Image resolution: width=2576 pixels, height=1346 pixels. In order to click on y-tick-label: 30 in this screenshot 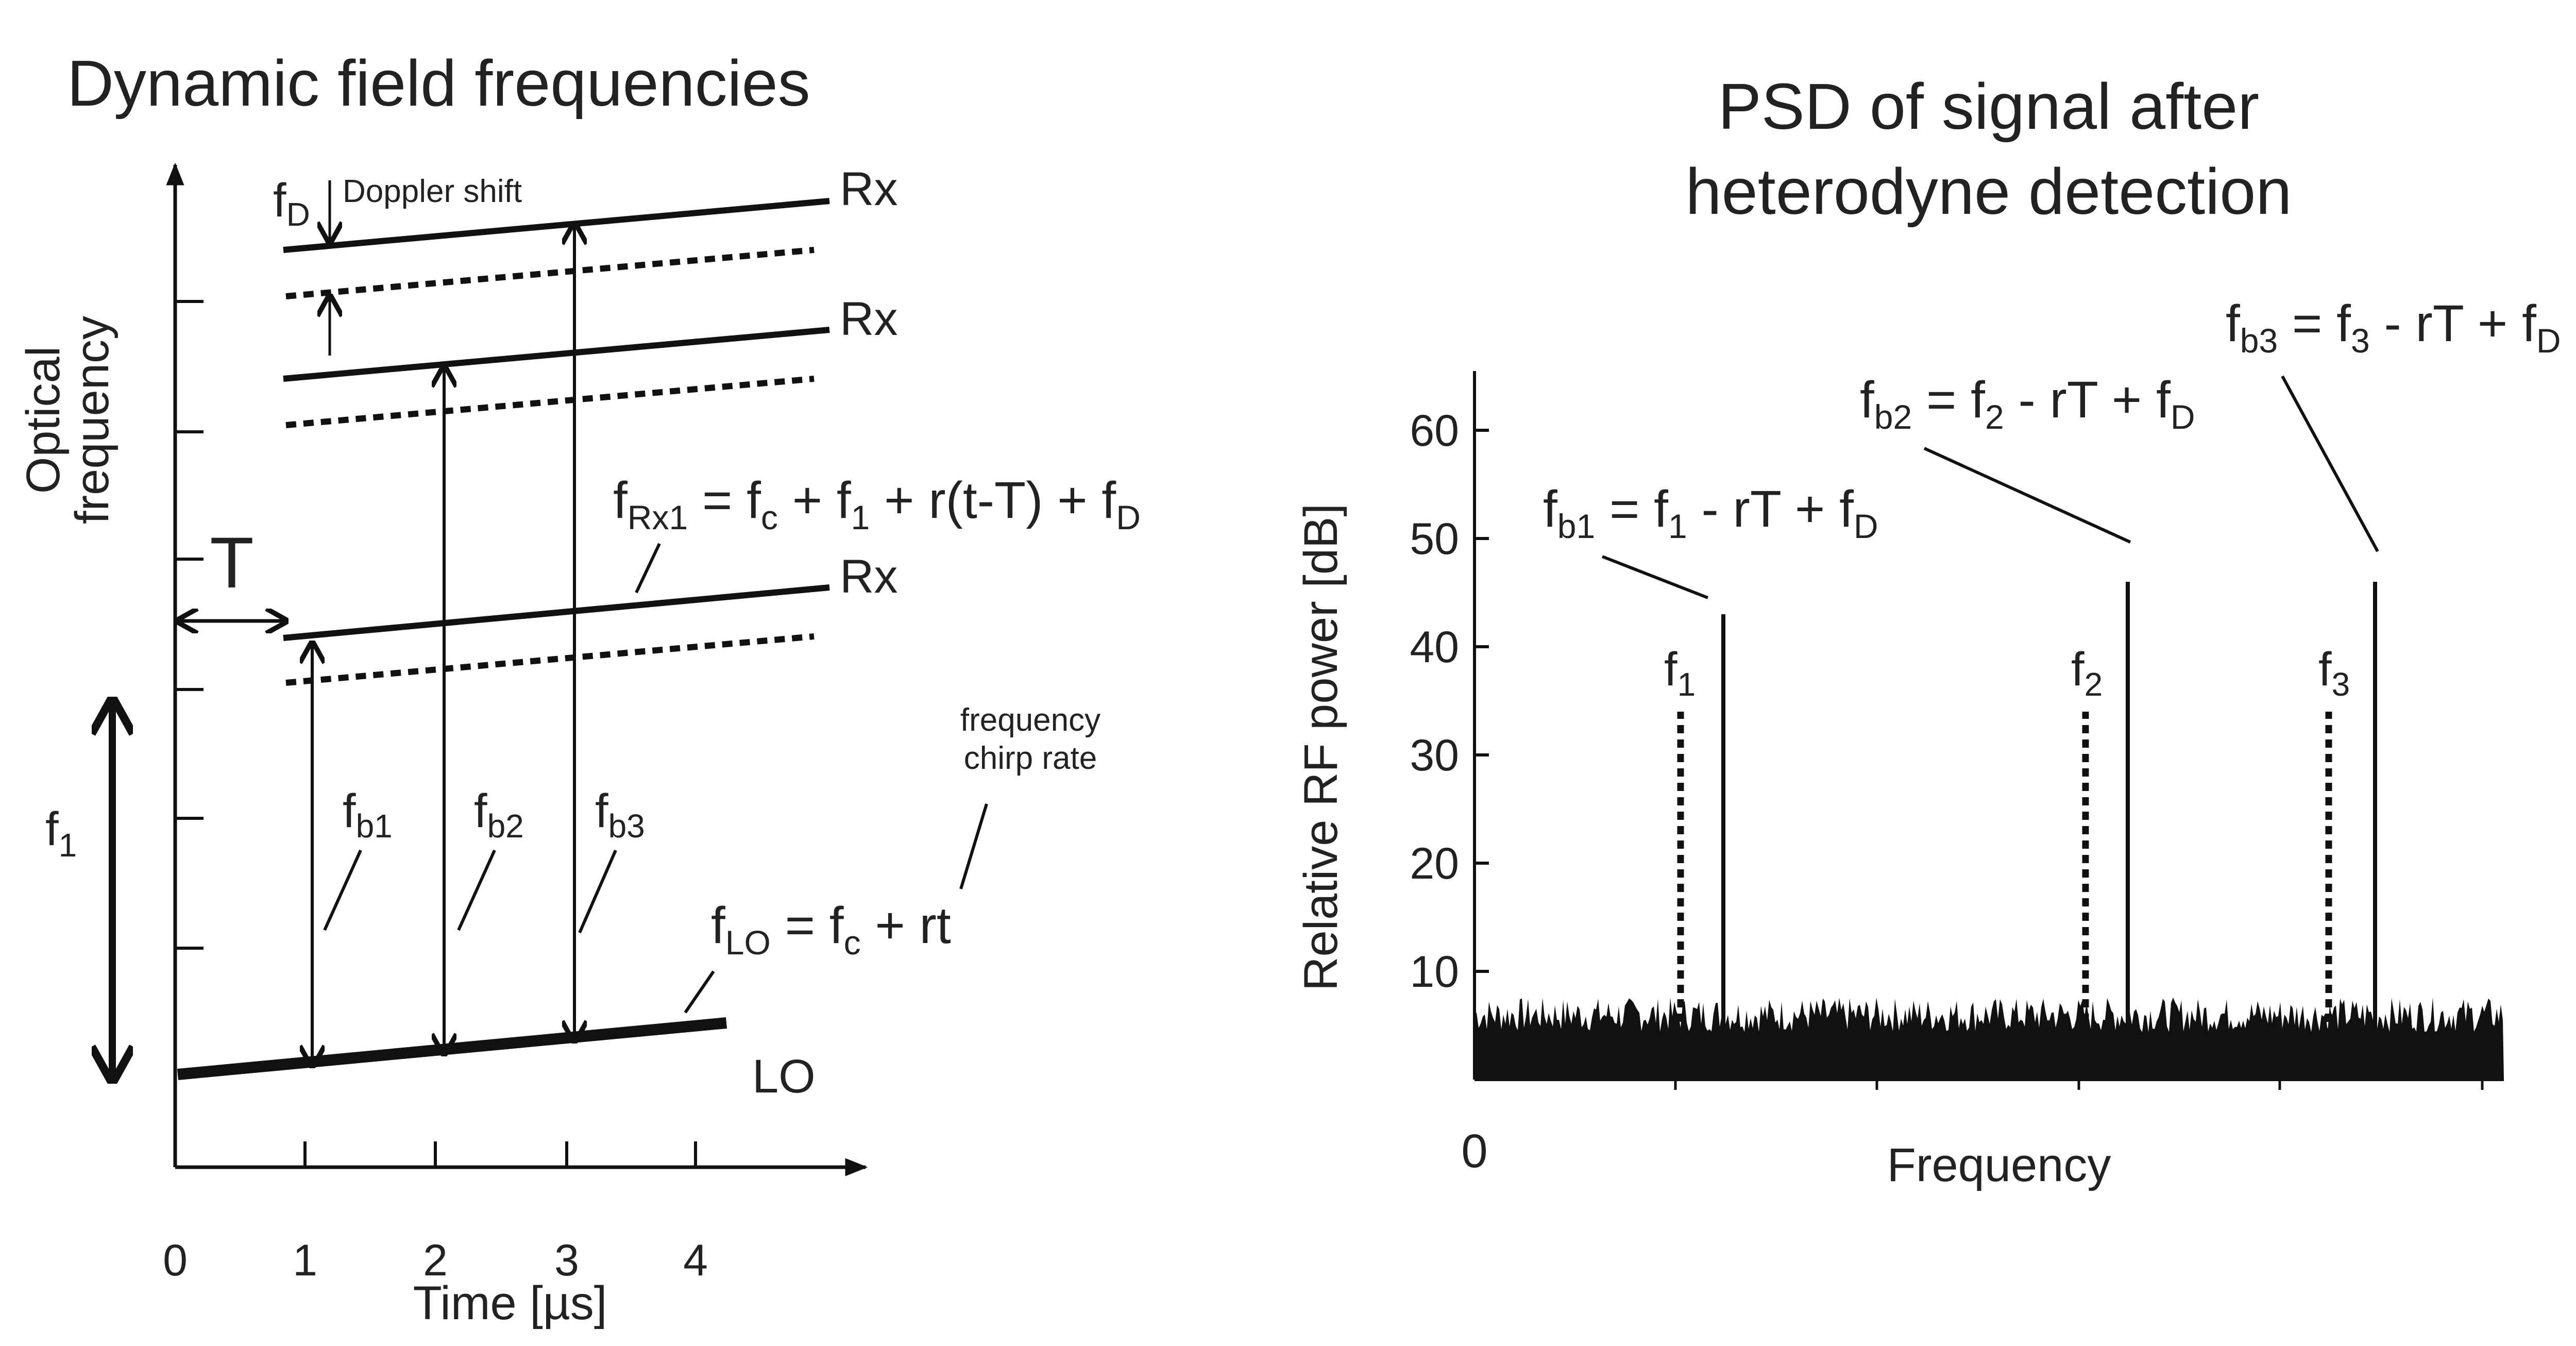, I will do `click(1434, 755)`.